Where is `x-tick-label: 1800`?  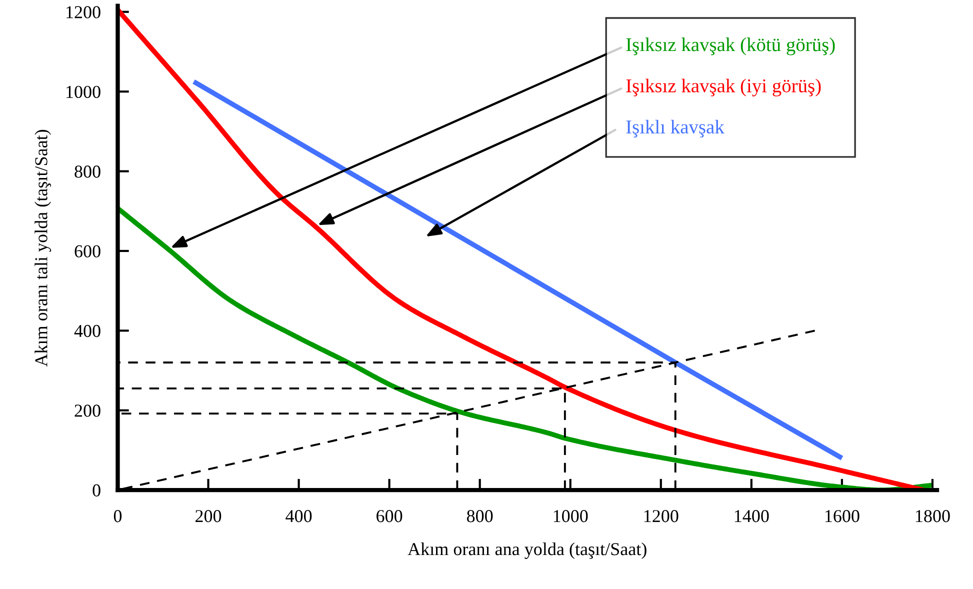
x-tick-label: 1800 is located at coordinates (933, 516).